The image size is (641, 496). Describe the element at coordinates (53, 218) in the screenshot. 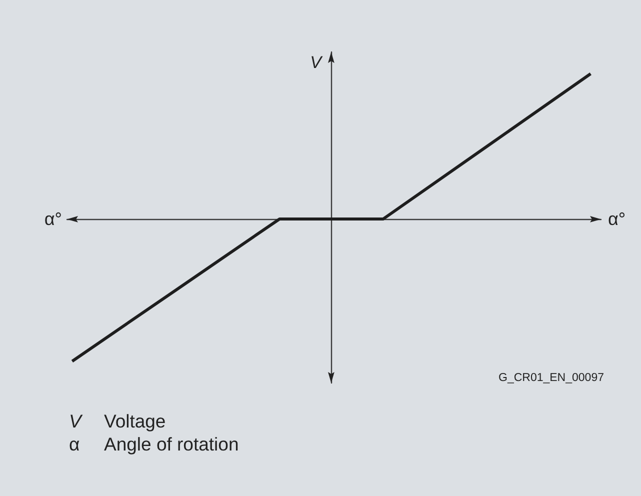

I see `x-axis-title: α°` at that location.